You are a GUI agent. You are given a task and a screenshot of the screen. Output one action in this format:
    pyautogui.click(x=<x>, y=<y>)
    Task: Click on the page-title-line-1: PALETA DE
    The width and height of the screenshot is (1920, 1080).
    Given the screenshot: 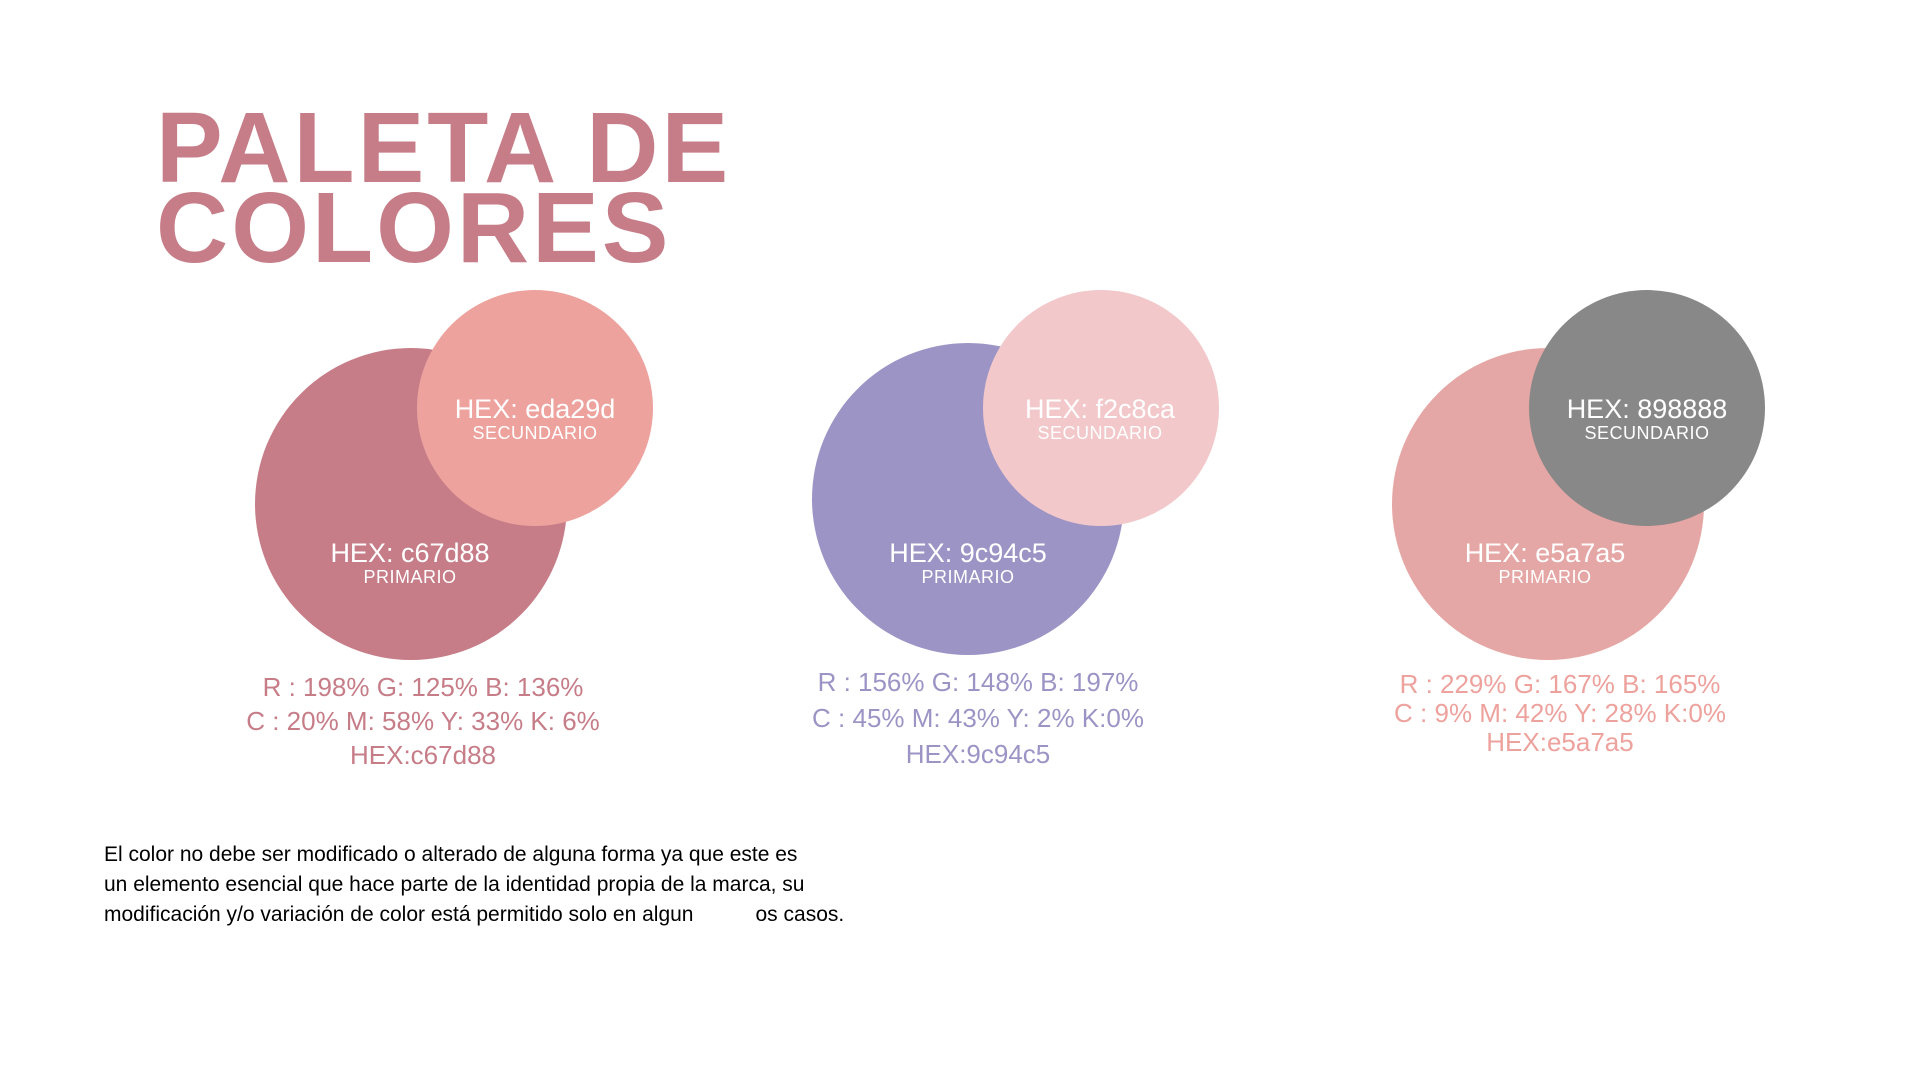 What is the action you would take?
    pyautogui.click(x=444, y=148)
    